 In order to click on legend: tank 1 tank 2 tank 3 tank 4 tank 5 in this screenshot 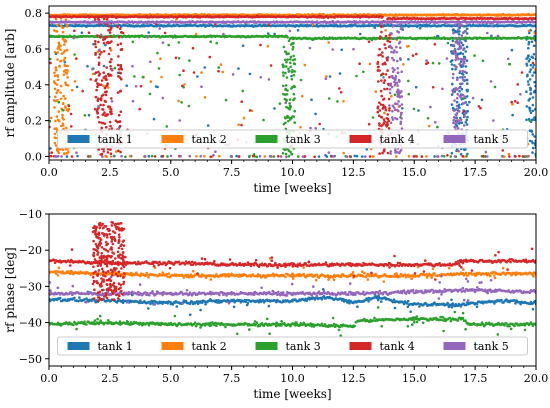, I will do `click(292, 139)`.